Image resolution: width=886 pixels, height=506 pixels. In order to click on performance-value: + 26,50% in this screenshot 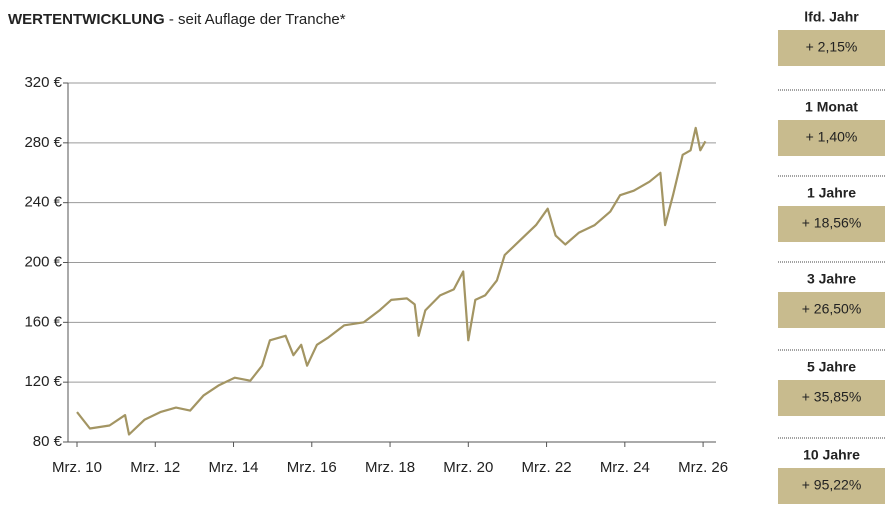, I will do `click(832, 309)`.